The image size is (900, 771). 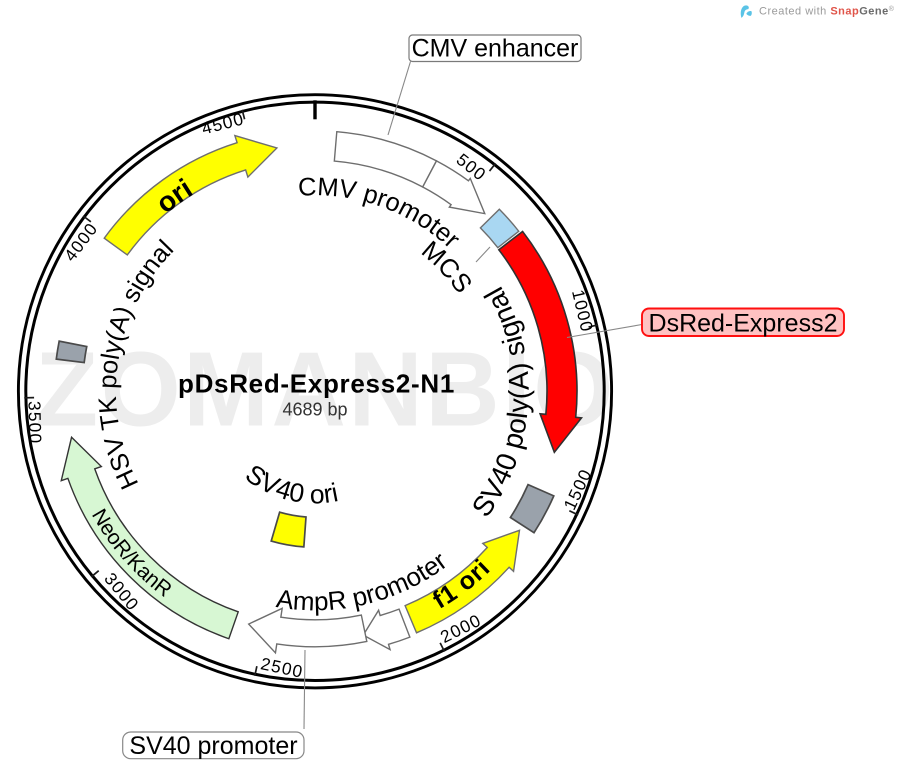 What do you see at coordinates (495, 49) in the screenshot?
I see `svg-text: CMV enhancer` at bounding box center [495, 49].